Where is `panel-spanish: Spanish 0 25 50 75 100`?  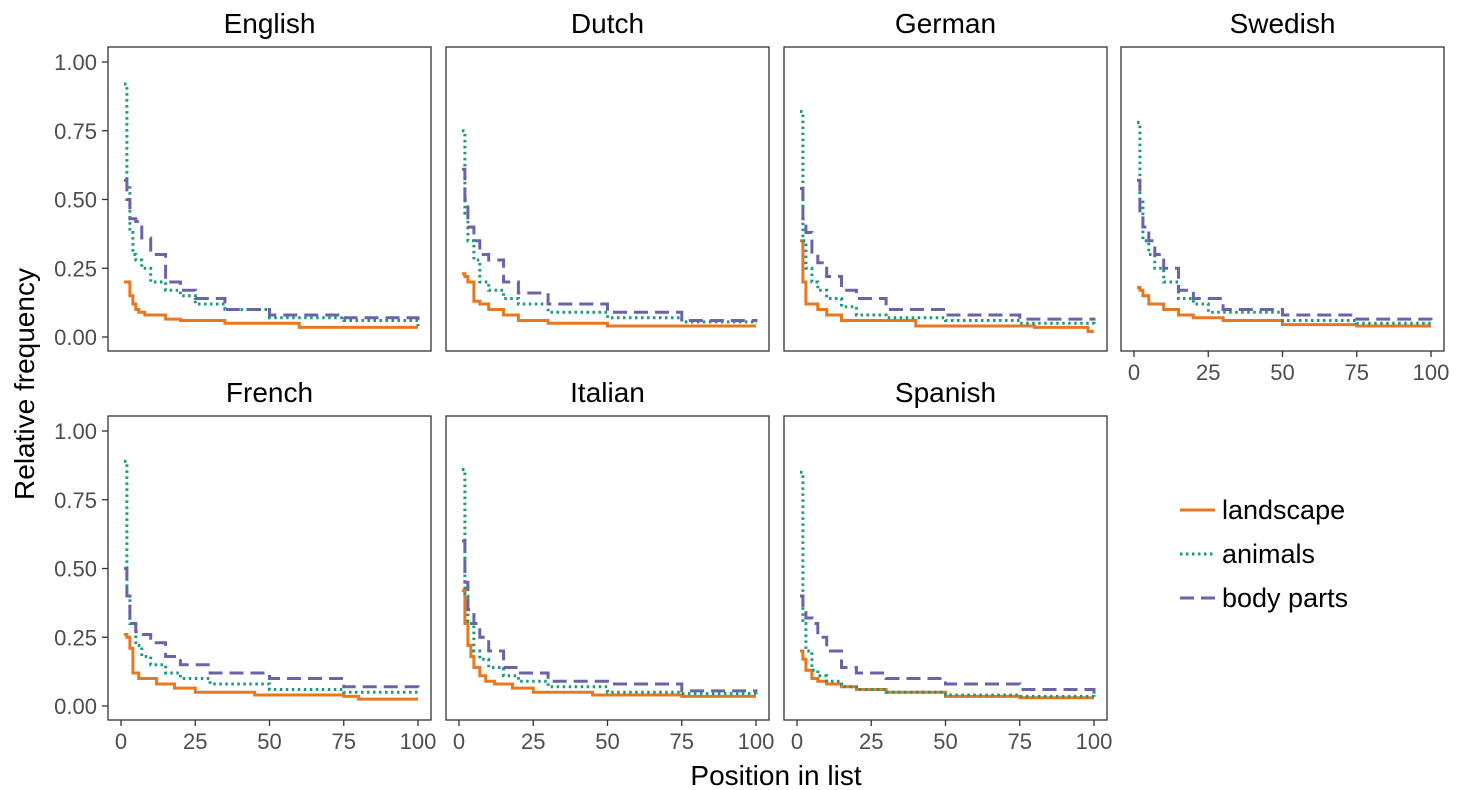
panel-spanish: Spanish 0 25 50 75 100 is located at coordinates (948, 565).